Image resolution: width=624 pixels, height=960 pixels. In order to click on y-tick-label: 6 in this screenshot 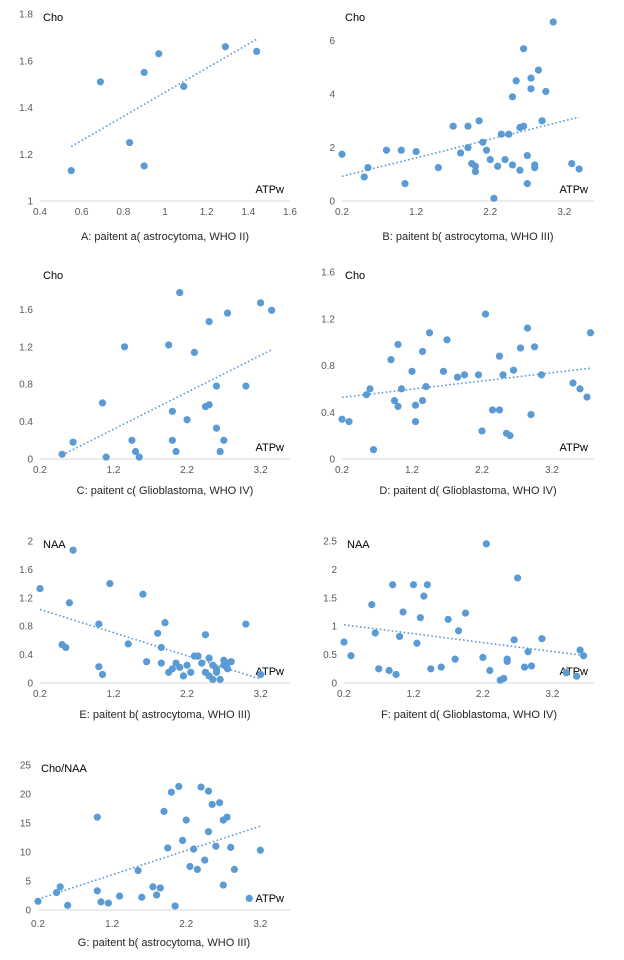, I will do `click(332, 41)`.